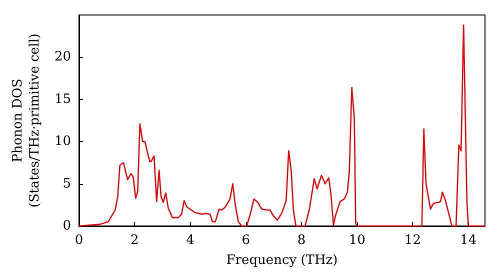 The height and width of the screenshot is (280, 500). What do you see at coordinates (79, 240) in the screenshot?
I see `x-tick-label: 0` at bounding box center [79, 240].